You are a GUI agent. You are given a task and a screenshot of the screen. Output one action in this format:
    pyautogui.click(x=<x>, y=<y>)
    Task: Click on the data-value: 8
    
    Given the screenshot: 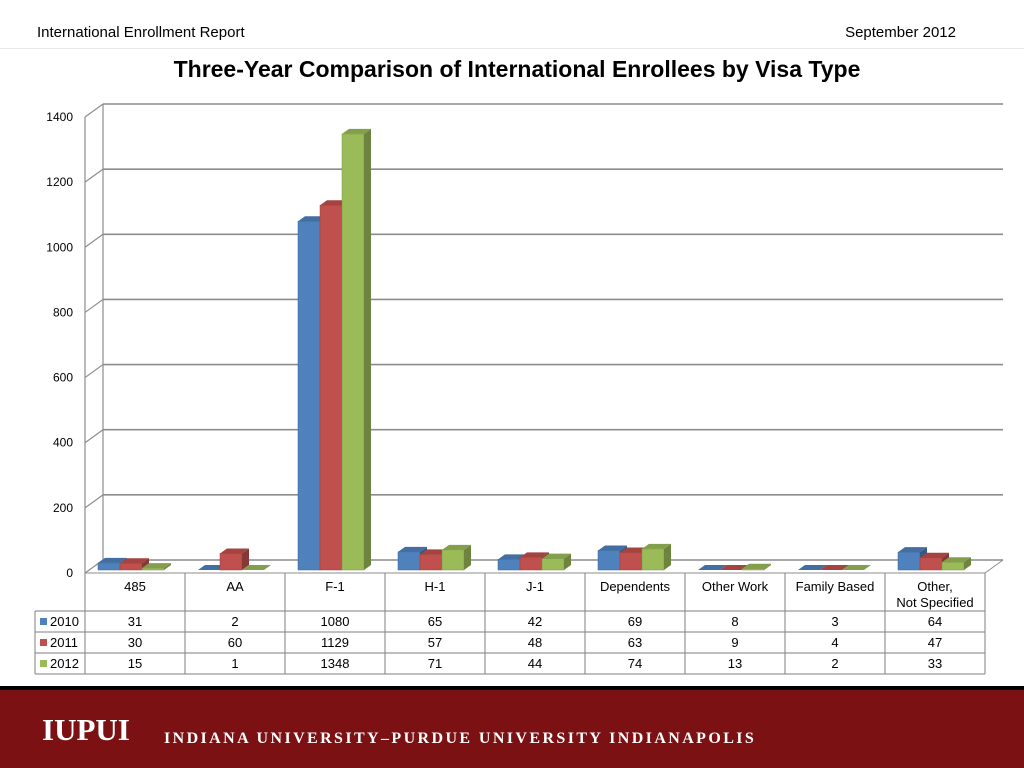 What is the action you would take?
    pyautogui.click(x=734, y=621)
    